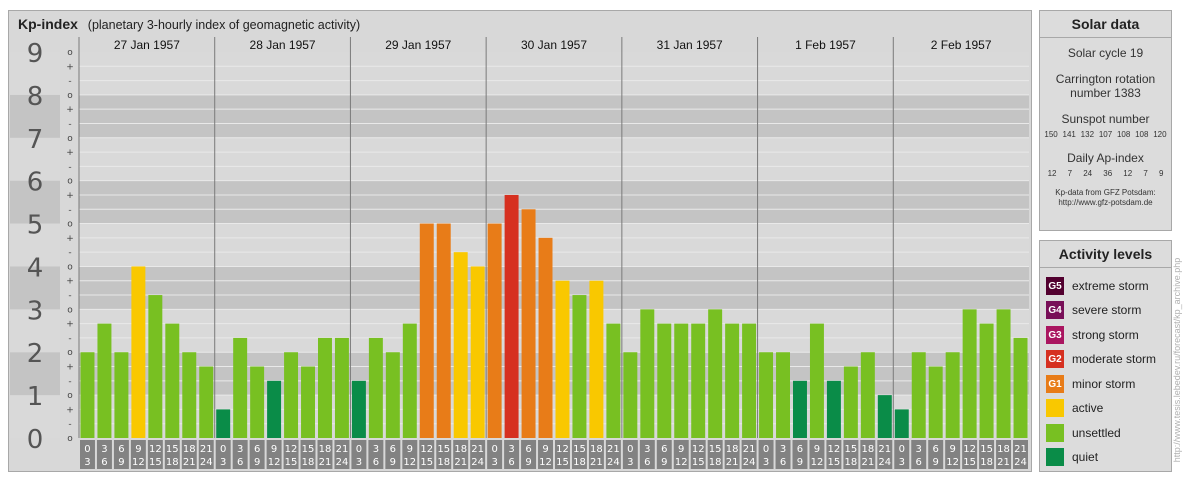 Image resolution: width=1184 pixels, height=480 pixels. I want to click on y-tick-label: 5, so click(35, 226).